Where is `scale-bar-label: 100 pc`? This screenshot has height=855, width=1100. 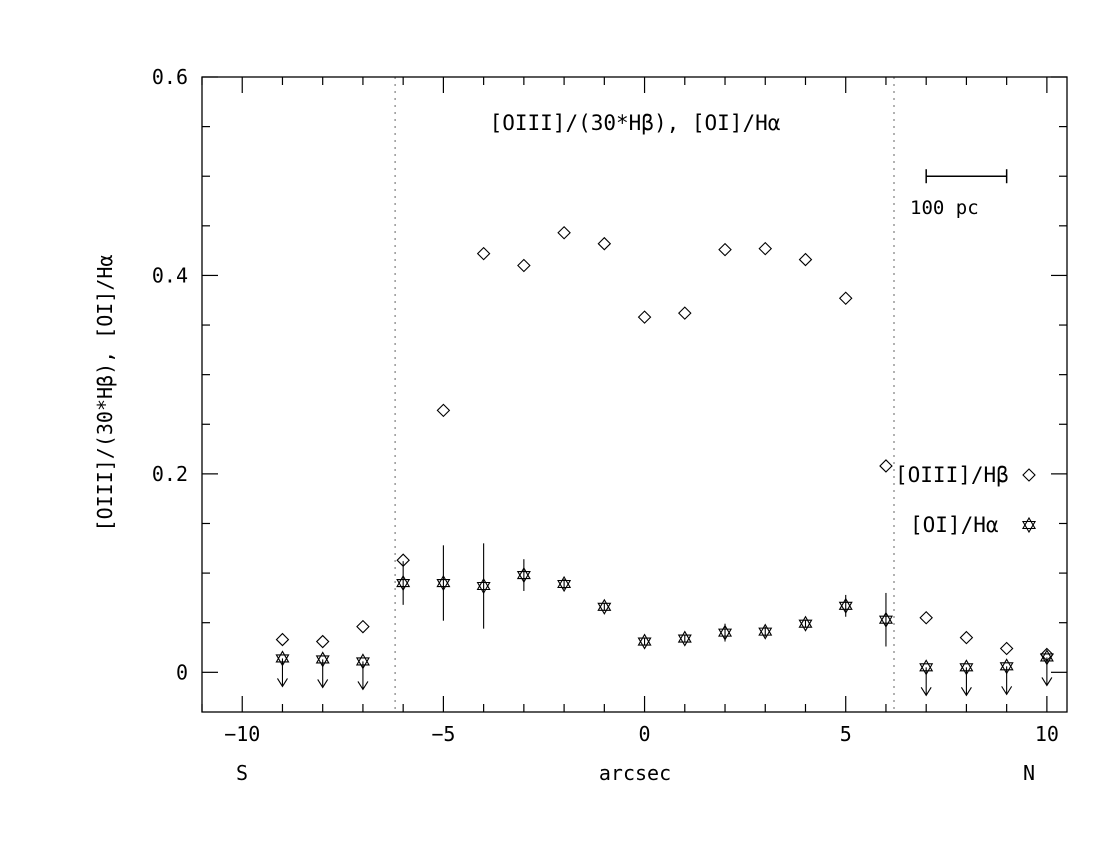
scale-bar-label: 100 pc is located at coordinates (944, 208).